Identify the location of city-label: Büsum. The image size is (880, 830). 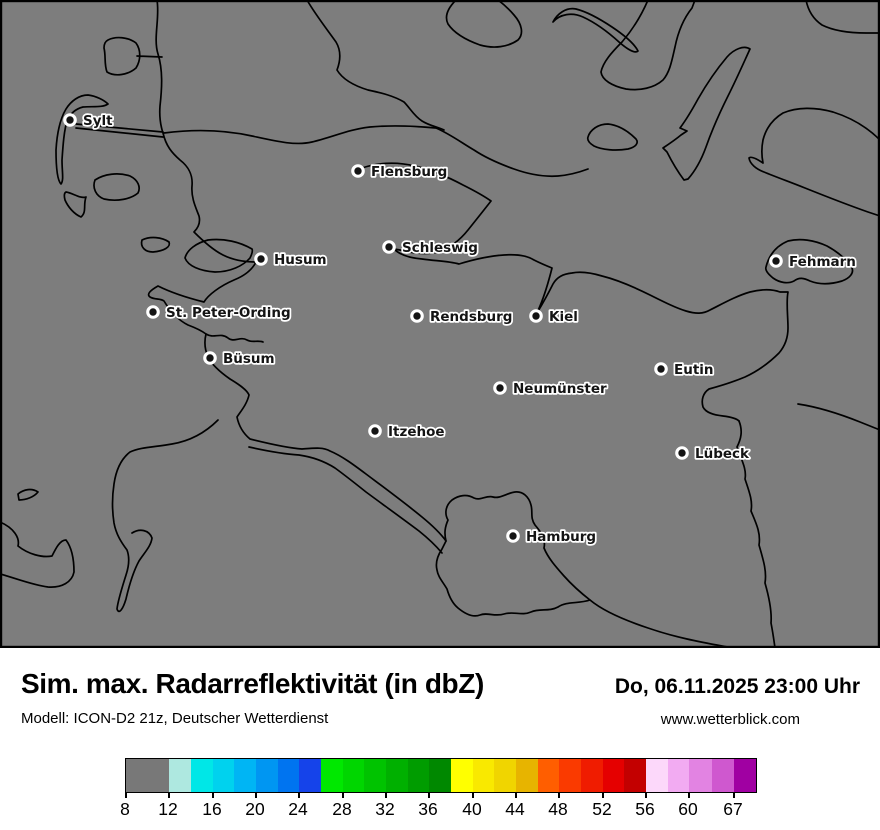
(249, 359).